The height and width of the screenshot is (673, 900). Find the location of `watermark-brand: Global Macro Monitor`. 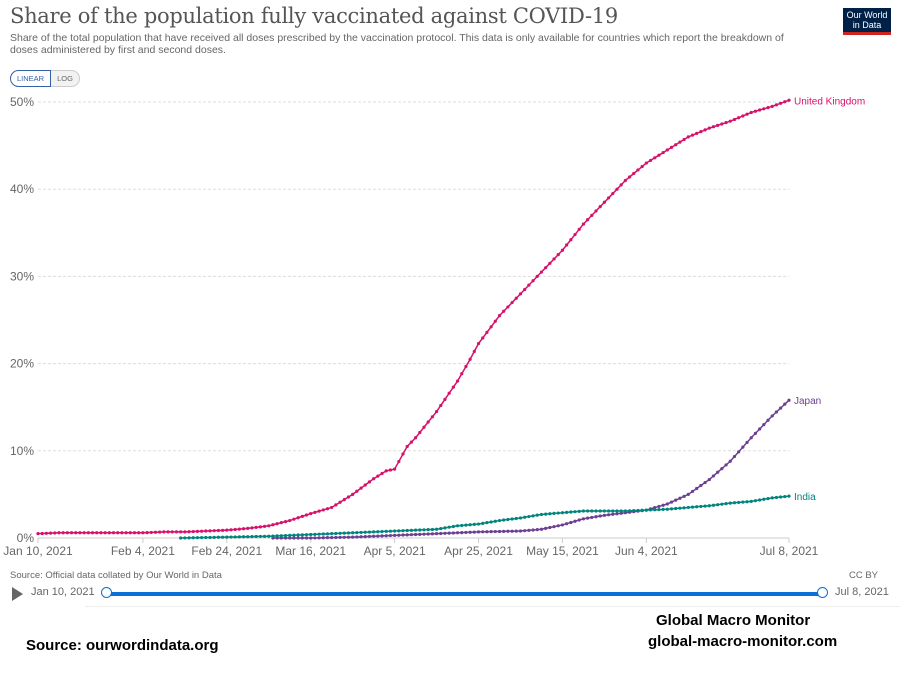

watermark-brand: Global Macro Monitor is located at coordinates (733, 620).